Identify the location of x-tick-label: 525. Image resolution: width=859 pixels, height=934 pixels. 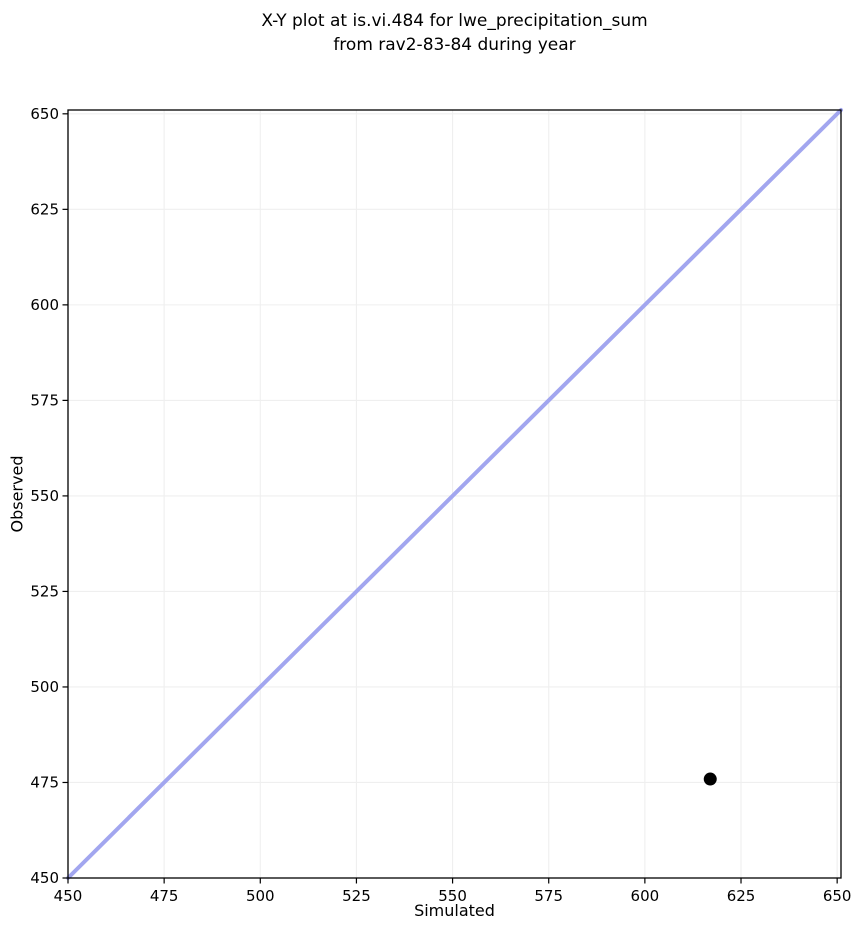
(356, 896).